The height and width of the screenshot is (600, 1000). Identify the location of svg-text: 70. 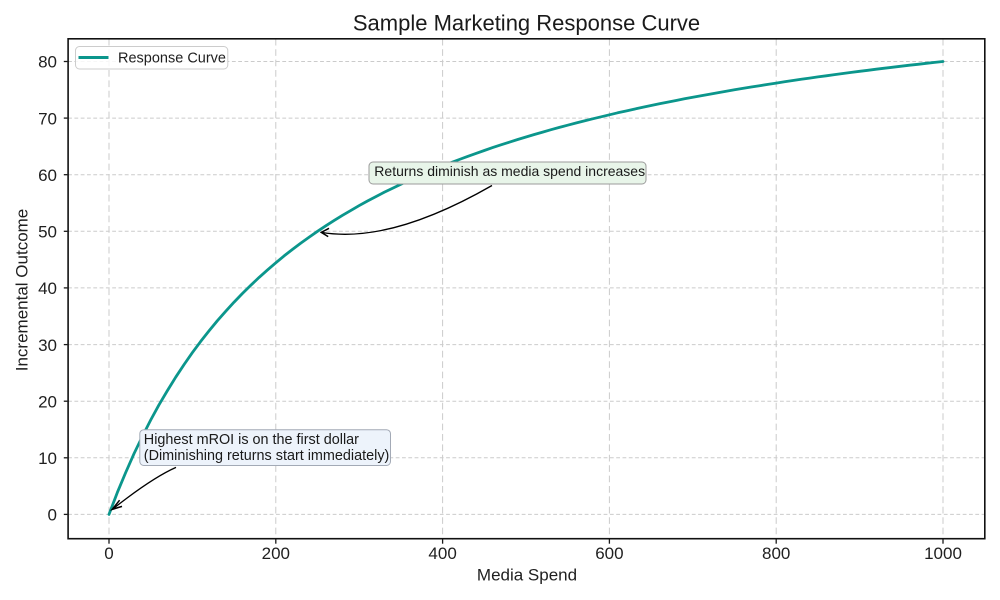
(47, 118).